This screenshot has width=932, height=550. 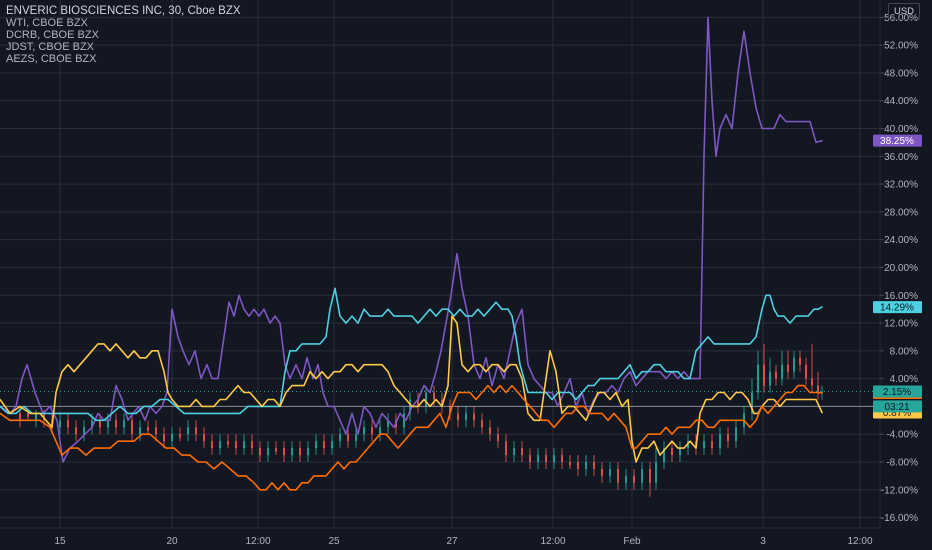 I want to click on legend-item-dcrb: DCRB, CBOE BZX, so click(x=52, y=35).